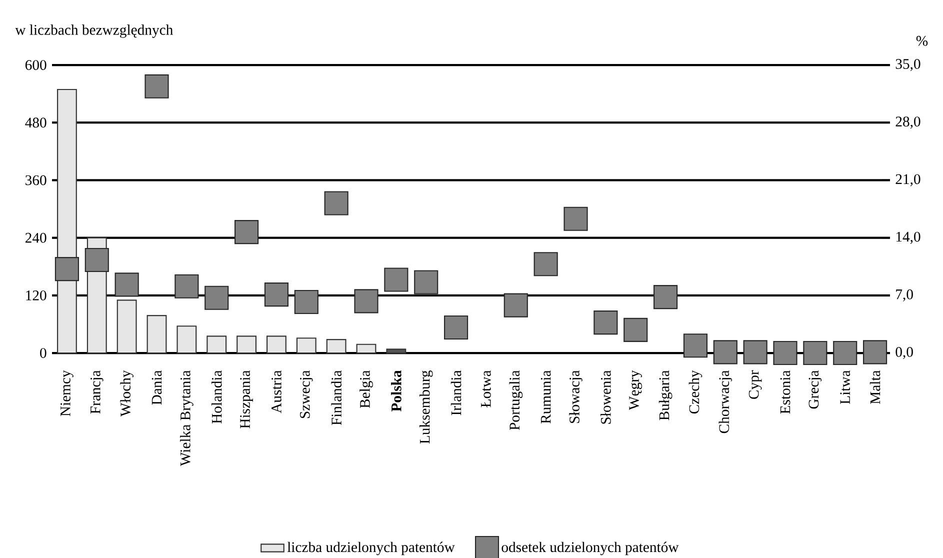 The width and height of the screenshot is (943, 558). I want to click on x-tick-label: Holandia, so click(216, 397).